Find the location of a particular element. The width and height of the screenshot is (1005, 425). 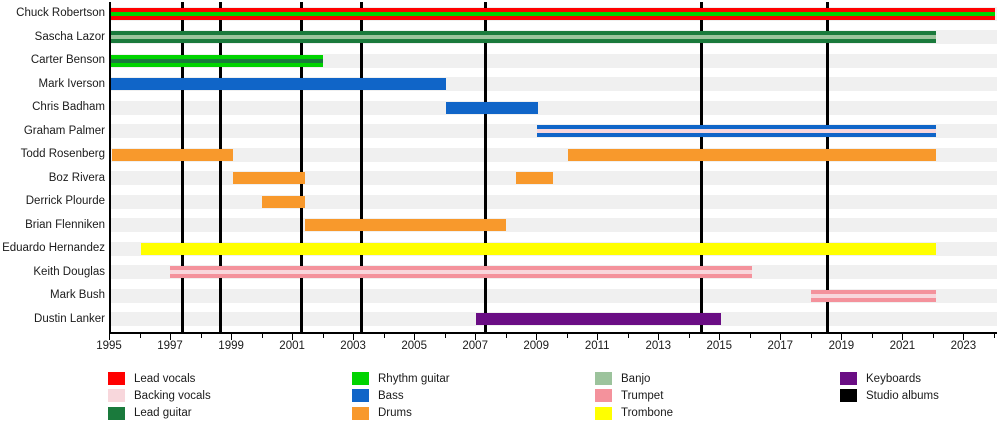

legend-label: Bass is located at coordinates (391, 395).